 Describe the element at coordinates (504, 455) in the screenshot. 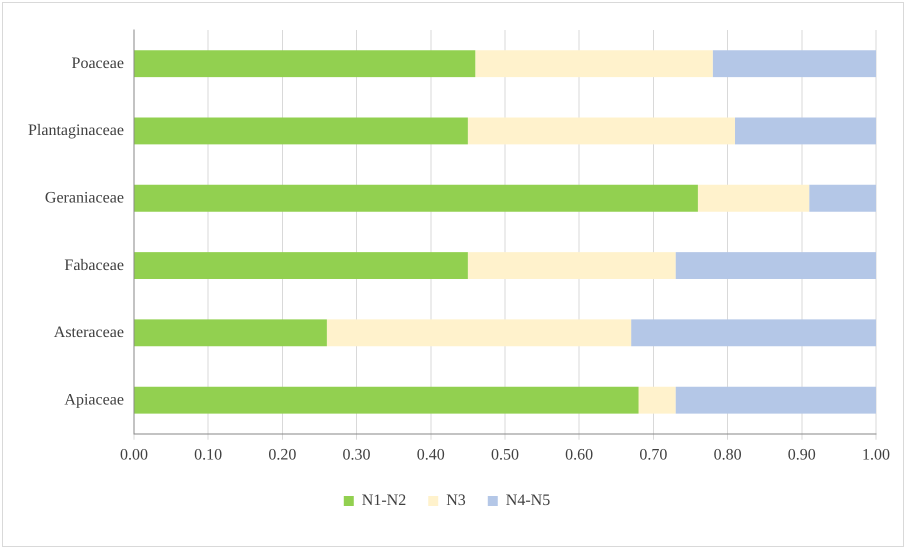

I see `x-tick-label: 0.50` at that location.